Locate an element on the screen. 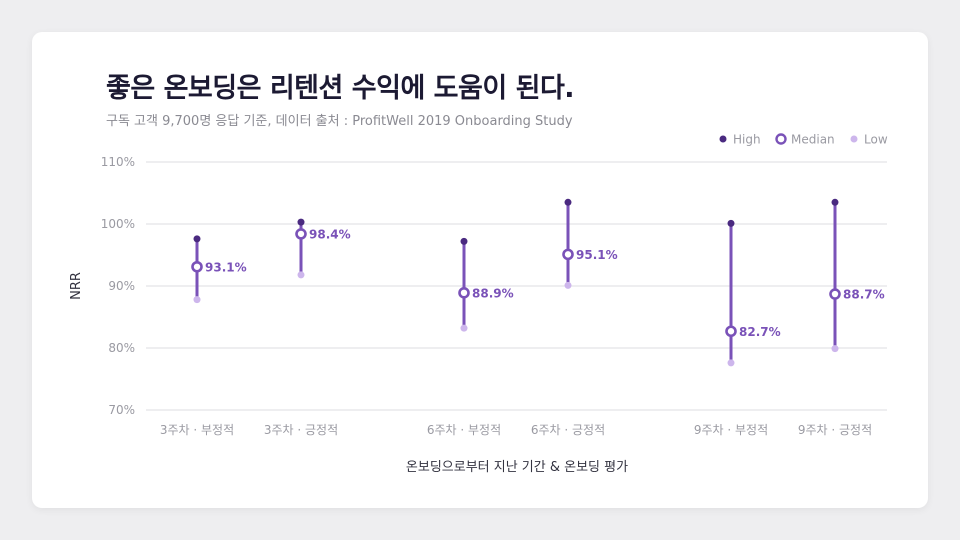 Image resolution: width=960 pixels, height=540 pixels. median-data-label: 93.1% is located at coordinates (226, 267).